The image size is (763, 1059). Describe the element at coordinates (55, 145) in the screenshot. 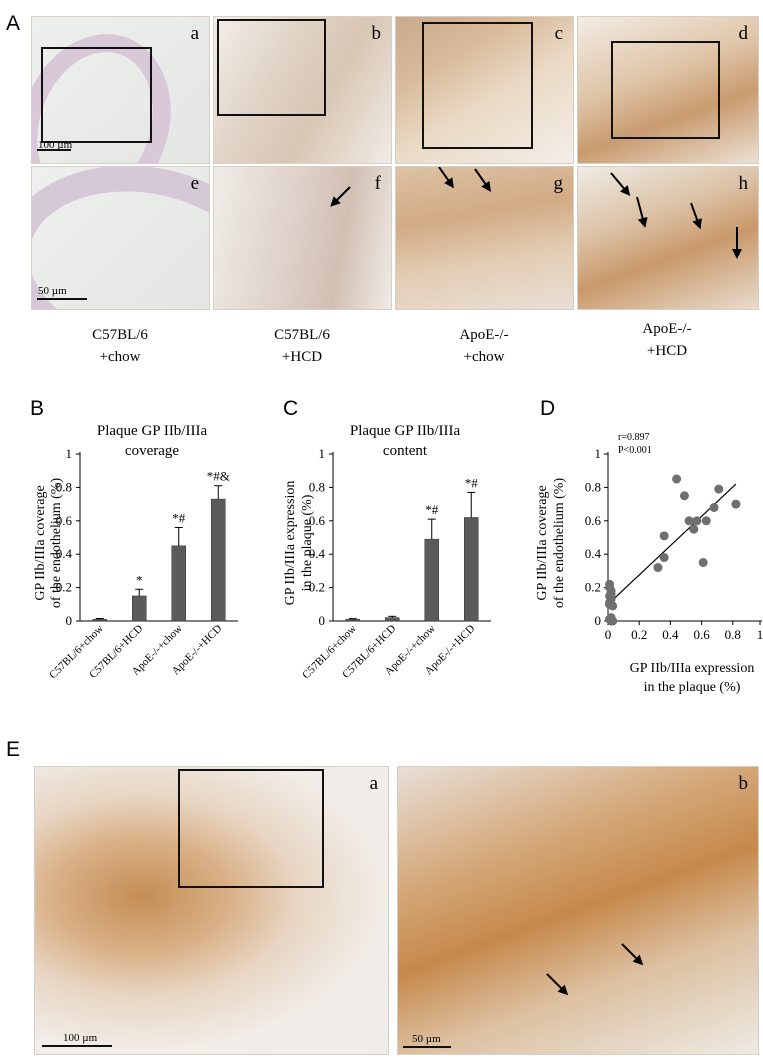

I see `scale-label-a: 100 µm` at that location.